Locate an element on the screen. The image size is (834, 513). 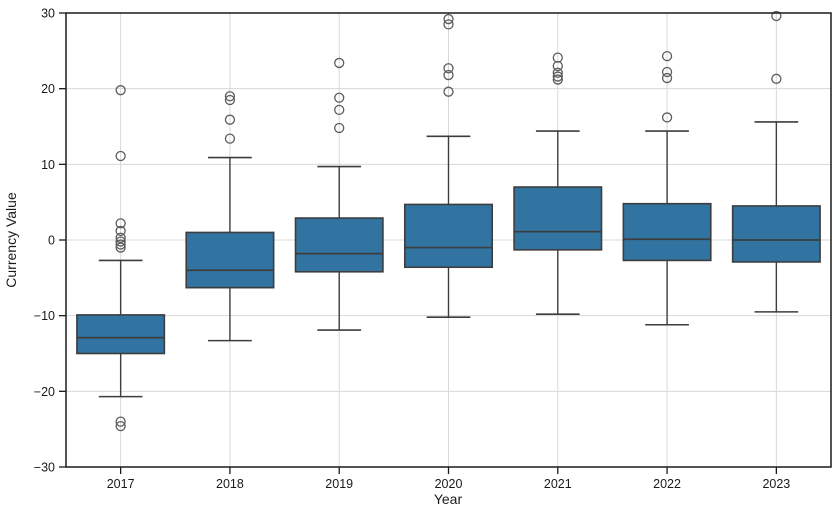
x-tick-label: 2019 is located at coordinates (339, 484).